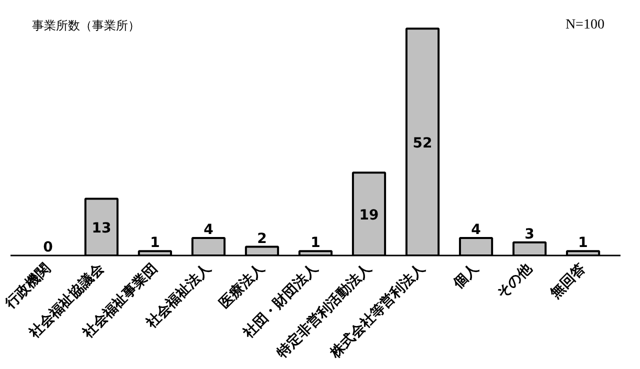  Describe the element at coordinates (584, 25) in the screenshot. I see `annotation: N=100` at that location.